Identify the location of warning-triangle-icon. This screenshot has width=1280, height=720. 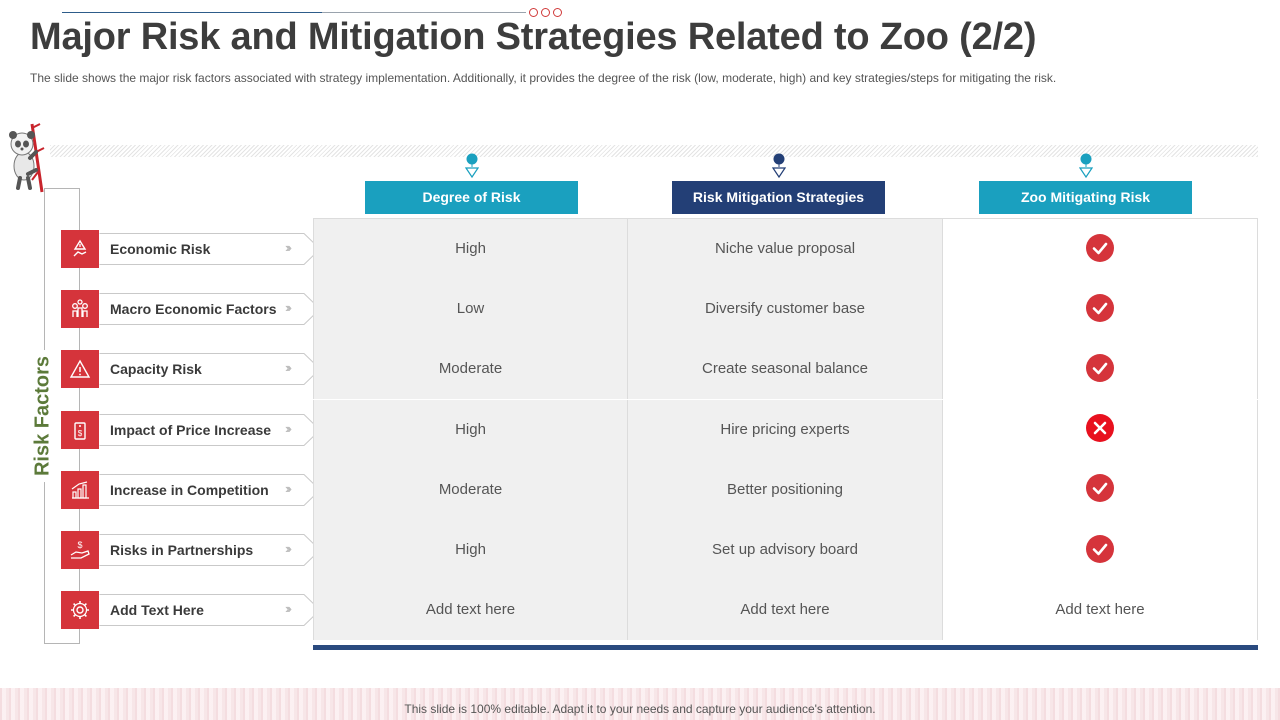
(80, 369).